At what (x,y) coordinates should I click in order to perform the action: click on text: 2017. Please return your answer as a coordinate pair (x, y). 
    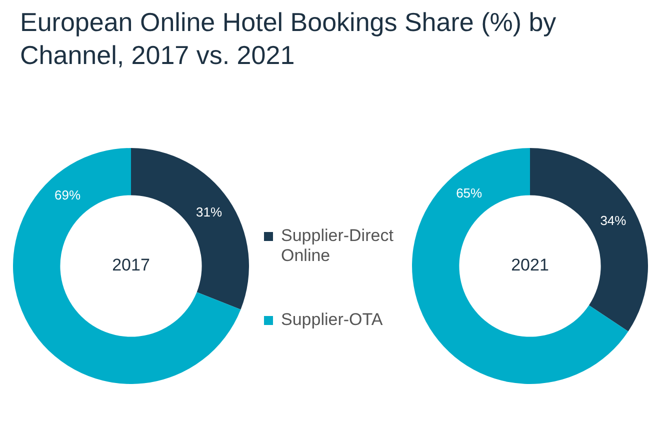
    Looking at the image, I should click on (131, 265).